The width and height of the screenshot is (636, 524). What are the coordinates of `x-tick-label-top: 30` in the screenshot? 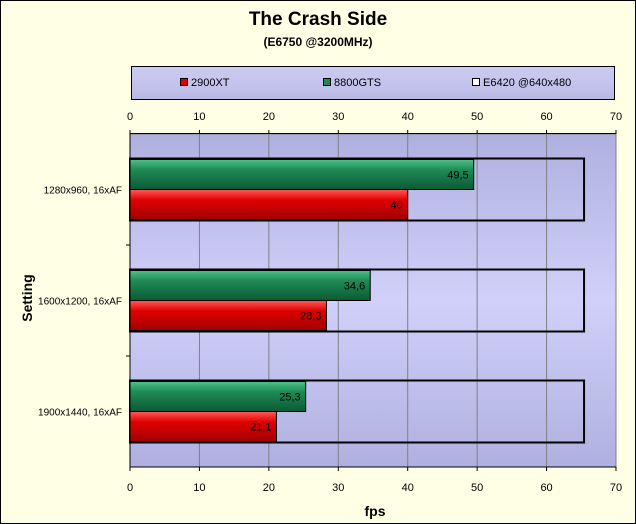 It's located at (338, 117).